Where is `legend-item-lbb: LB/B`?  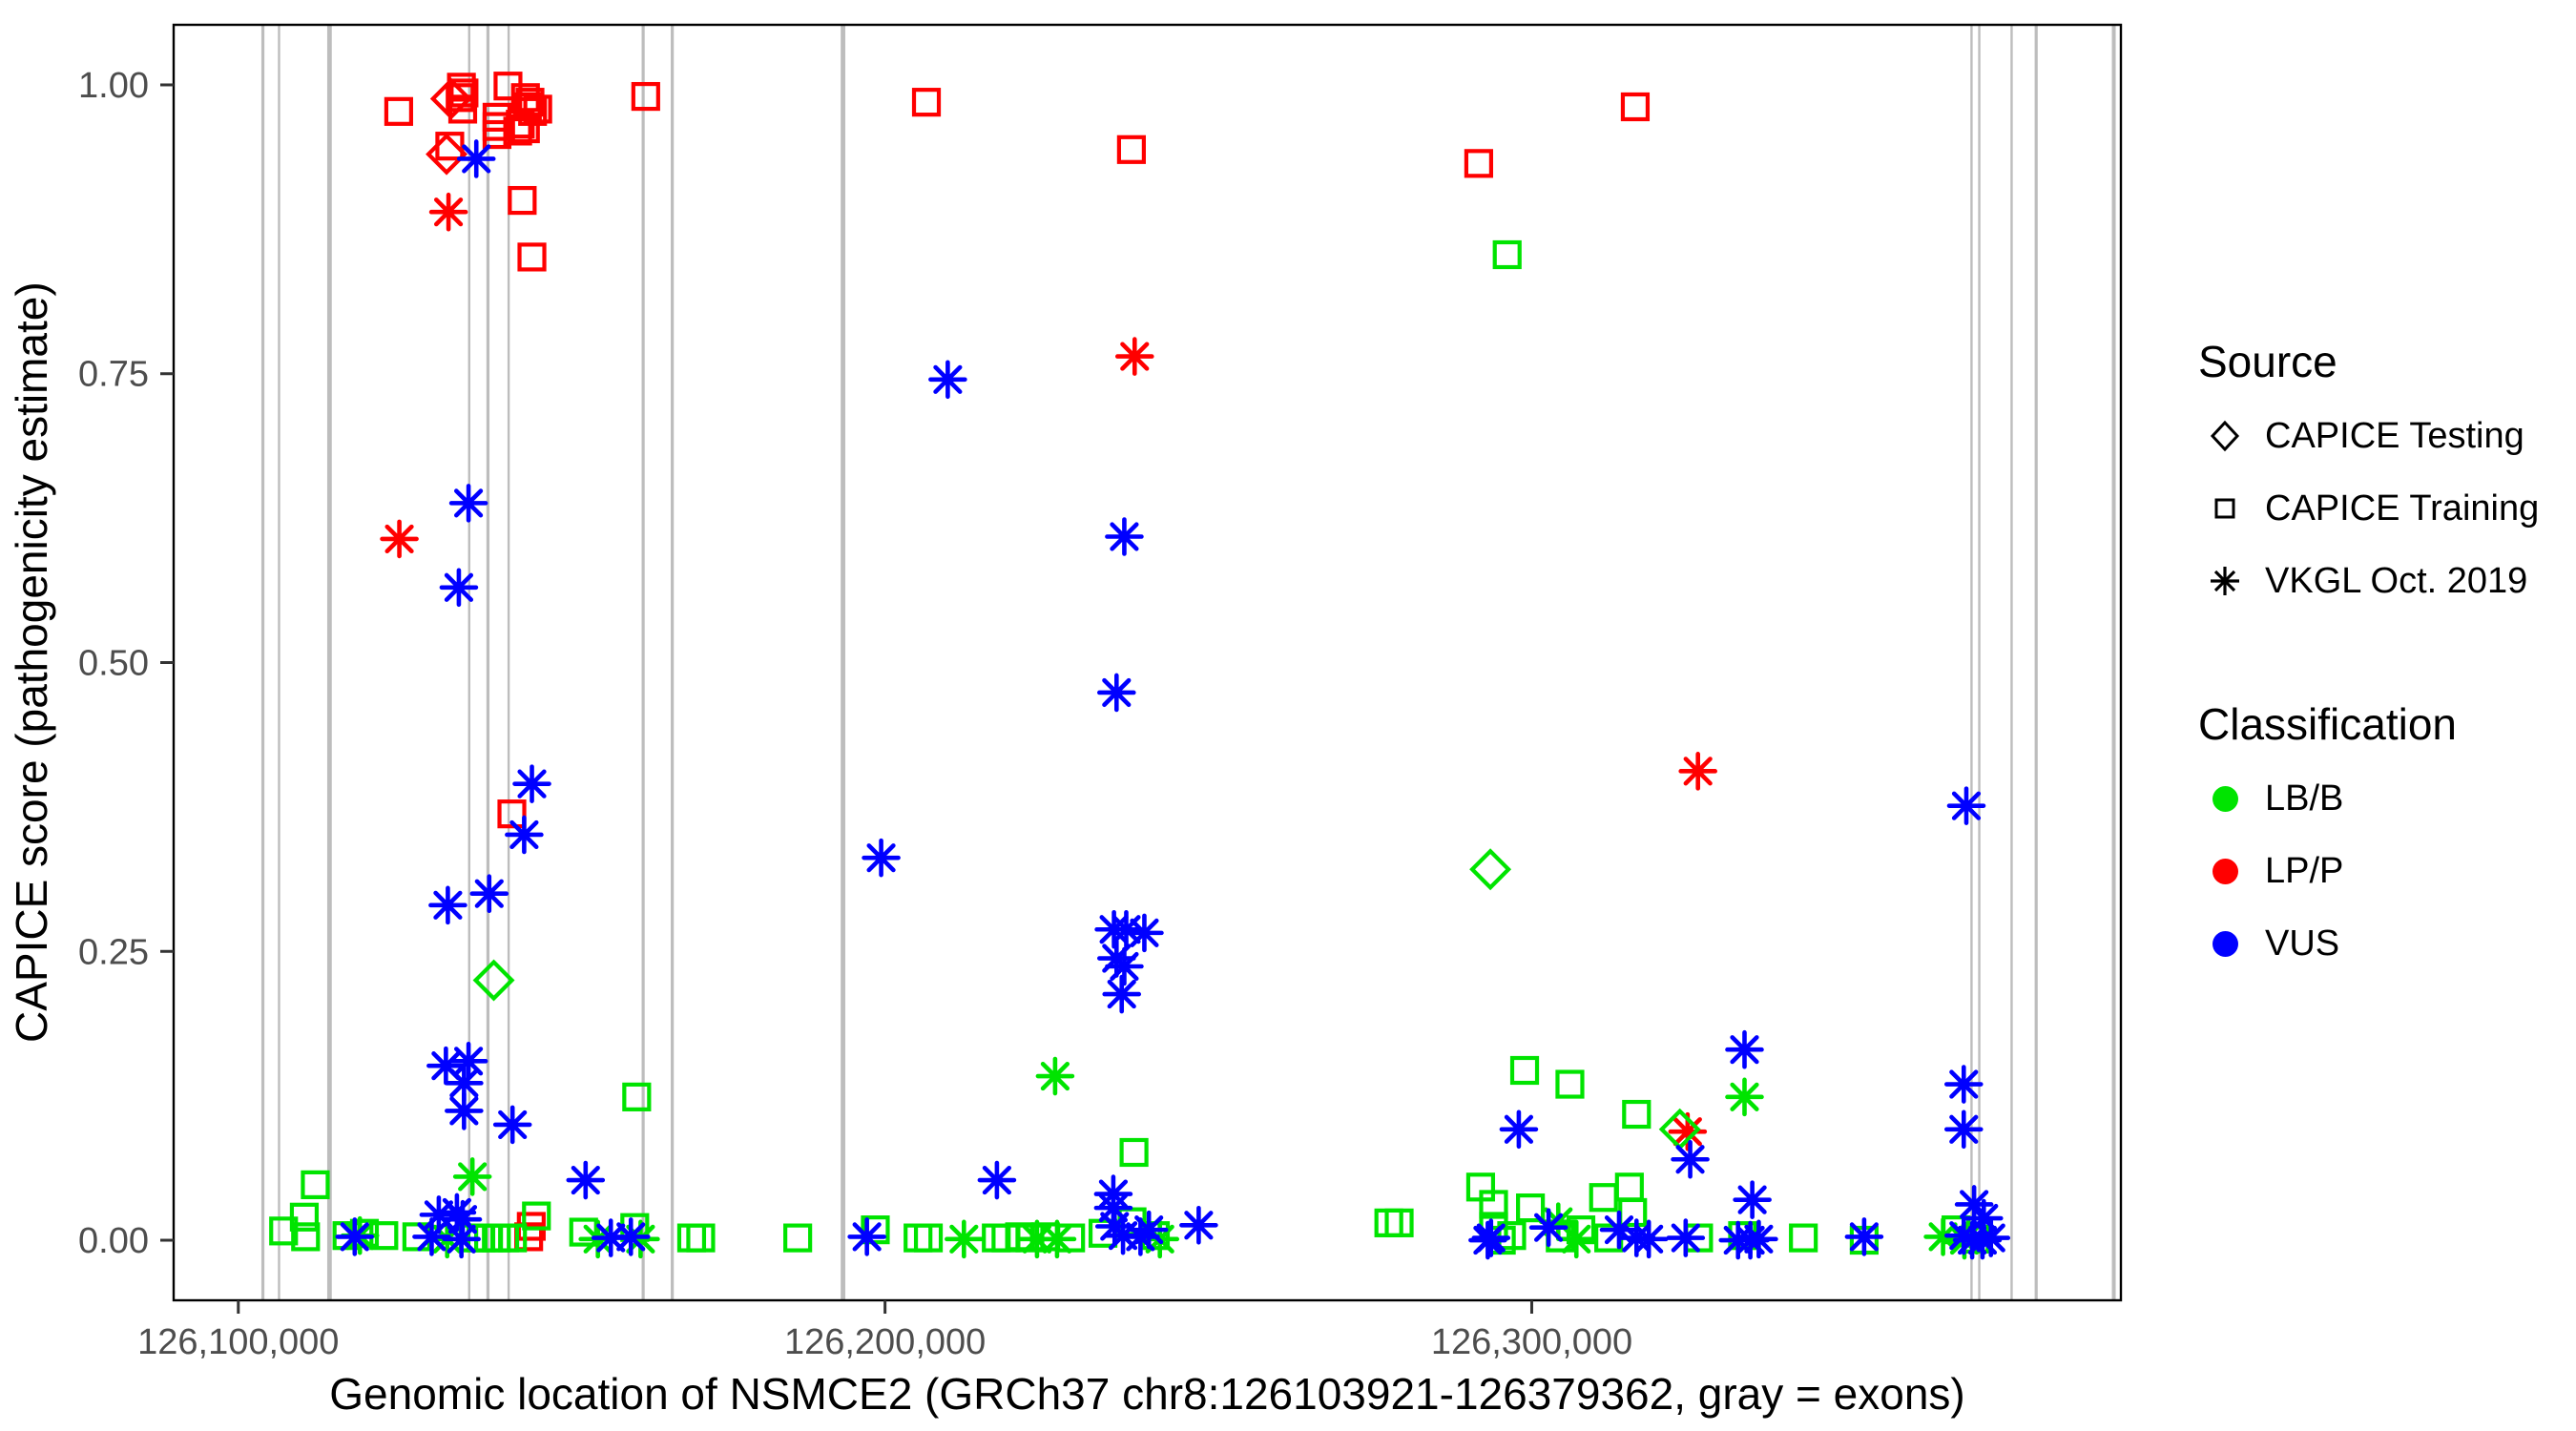 legend-item-lbb: LB/B is located at coordinates (2384, 798).